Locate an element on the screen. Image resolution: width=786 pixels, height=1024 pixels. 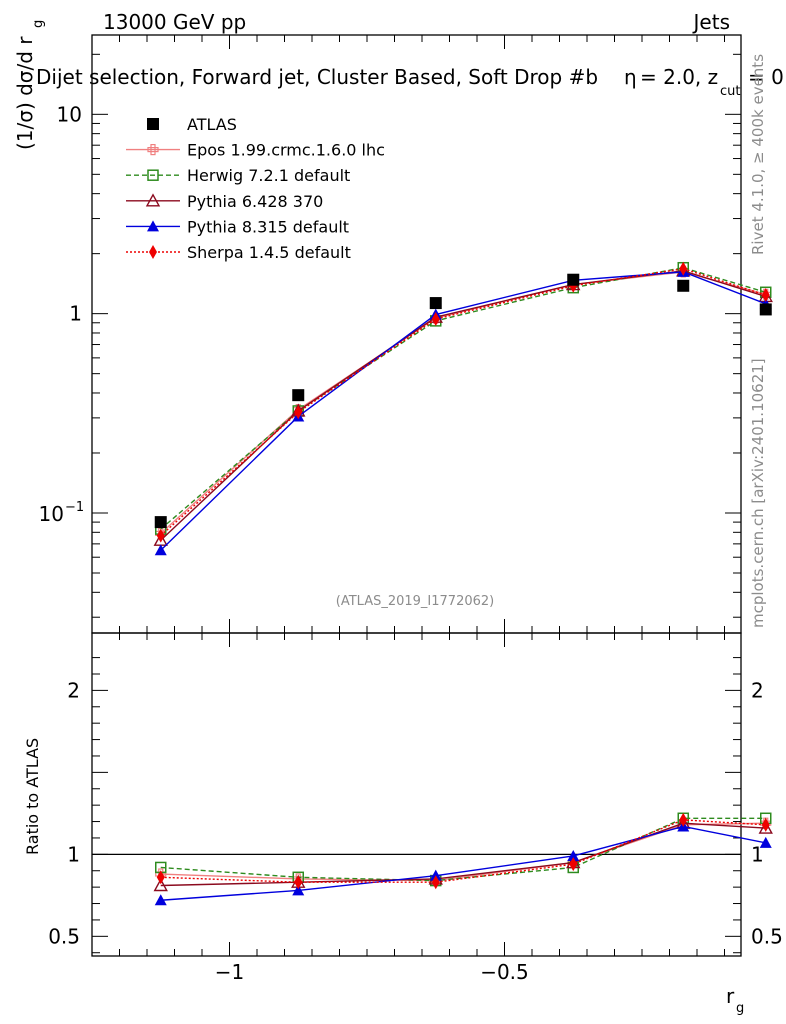
mcplots-label: mcplots.cern.ch [arXiv:2401.10621] is located at coordinates (758, 493).